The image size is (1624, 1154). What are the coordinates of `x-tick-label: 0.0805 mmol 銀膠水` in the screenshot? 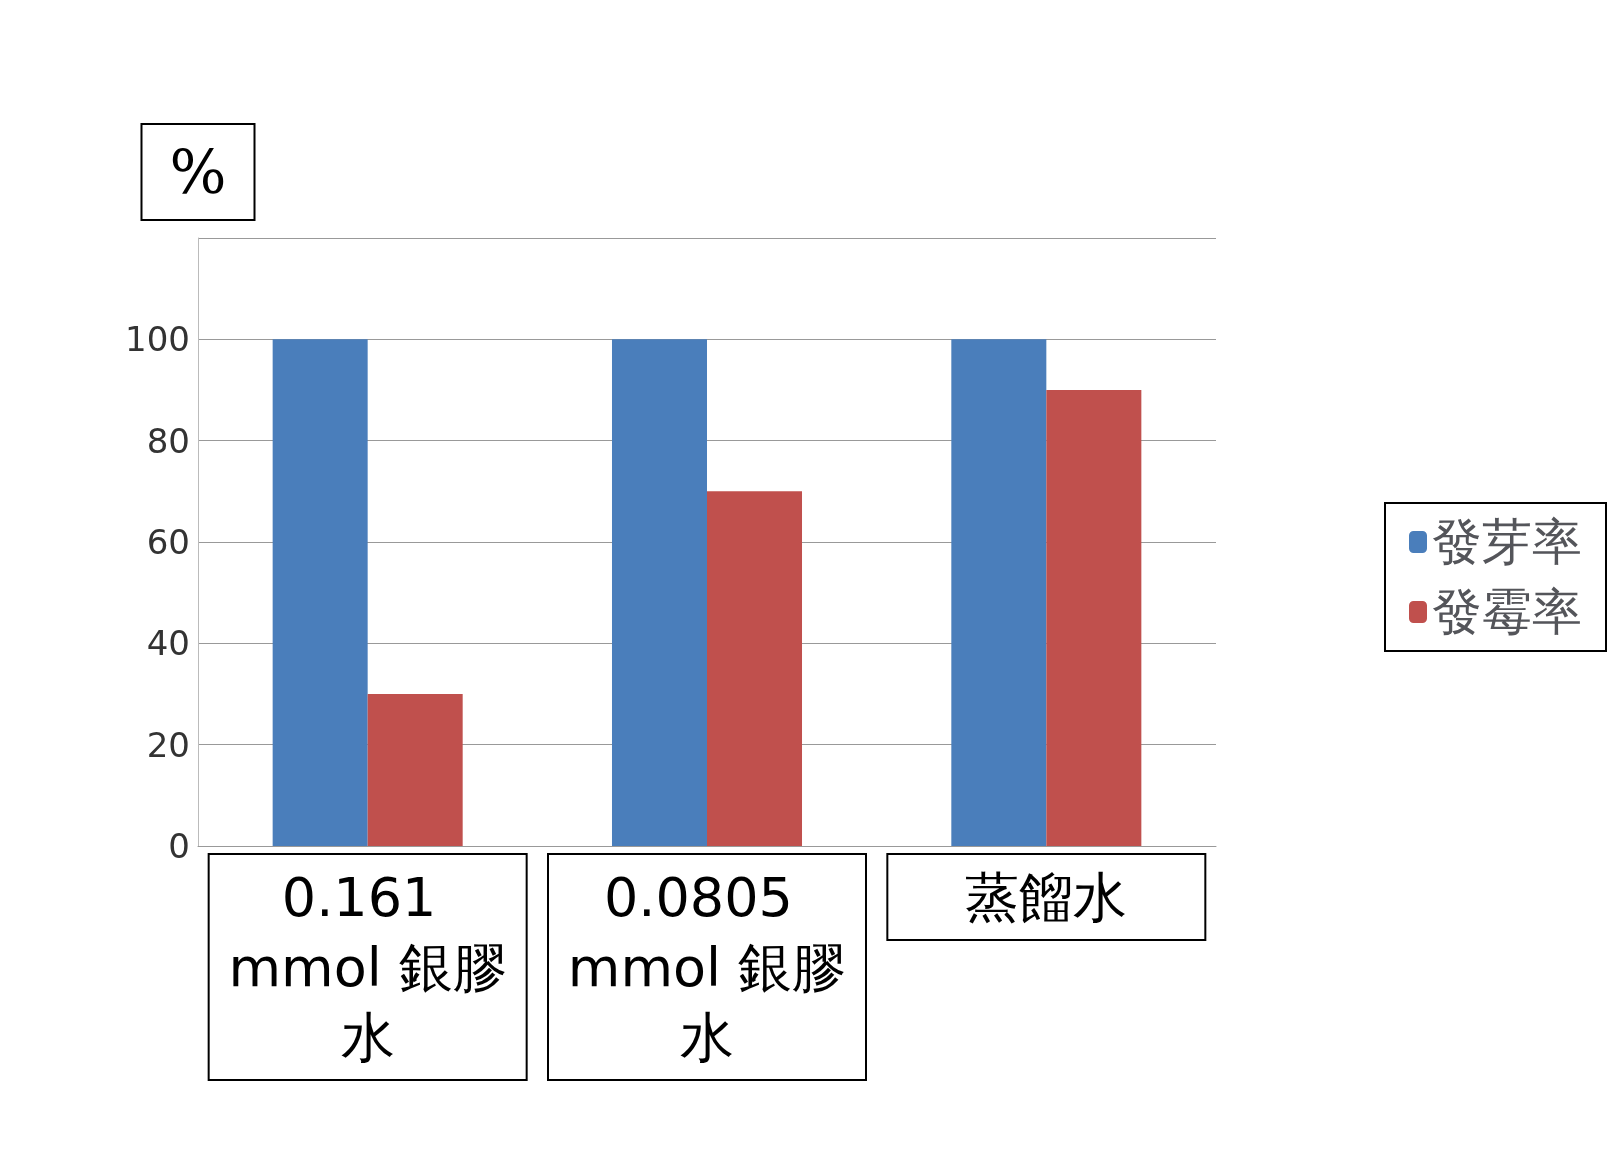 It's located at (707, 967).